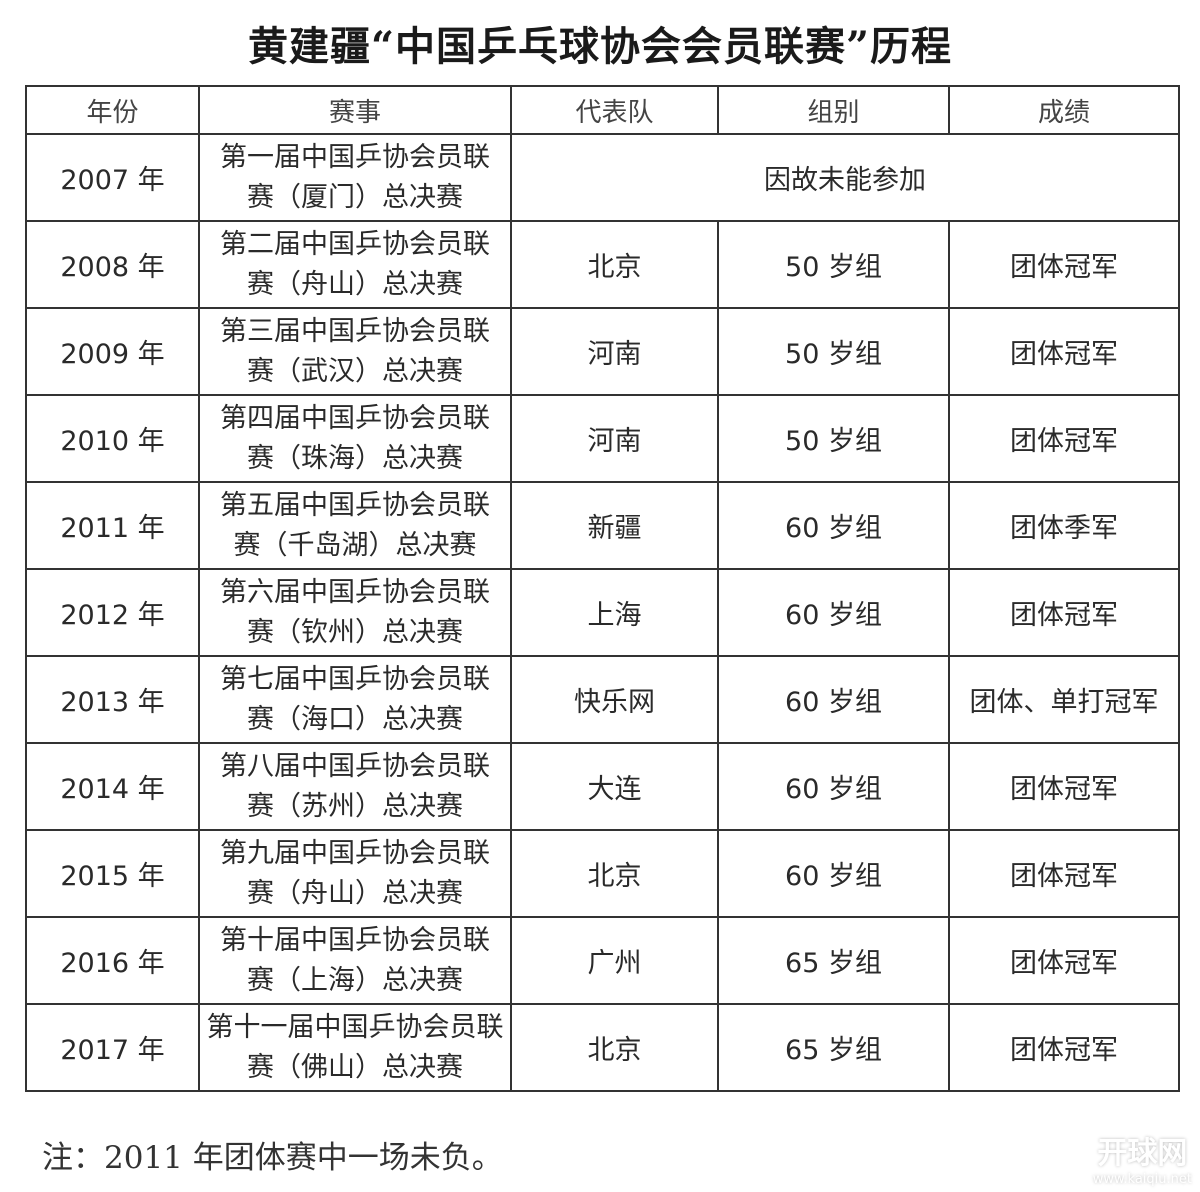 This screenshot has height=1192, width=1200. I want to click on cell-year: 2008 年, so click(112, 264).